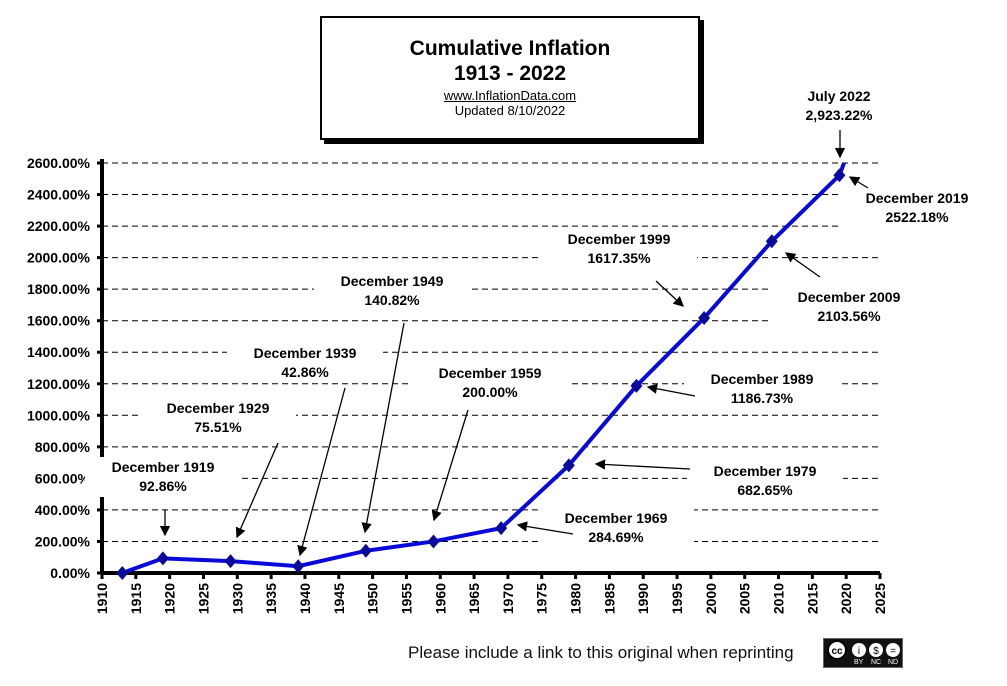 This screenshot has width=1007, height=686. What do you see at coordinates (392, 300) in the screenshot?
I see `annotation-value: 140.82%` at bounding box center [392, 300].